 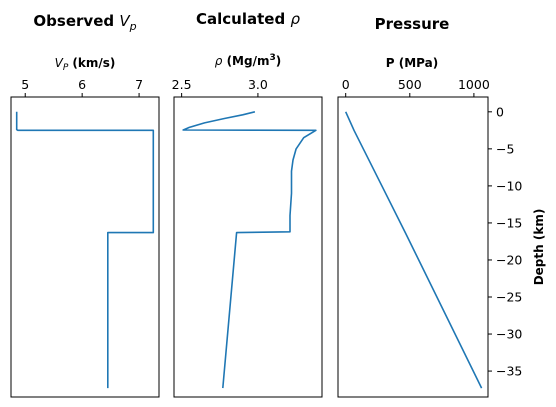 What do you see at coordinates (474, 84) in the screenshot?
I see `xtick-label: 1000` at bounding box center [474, 84].